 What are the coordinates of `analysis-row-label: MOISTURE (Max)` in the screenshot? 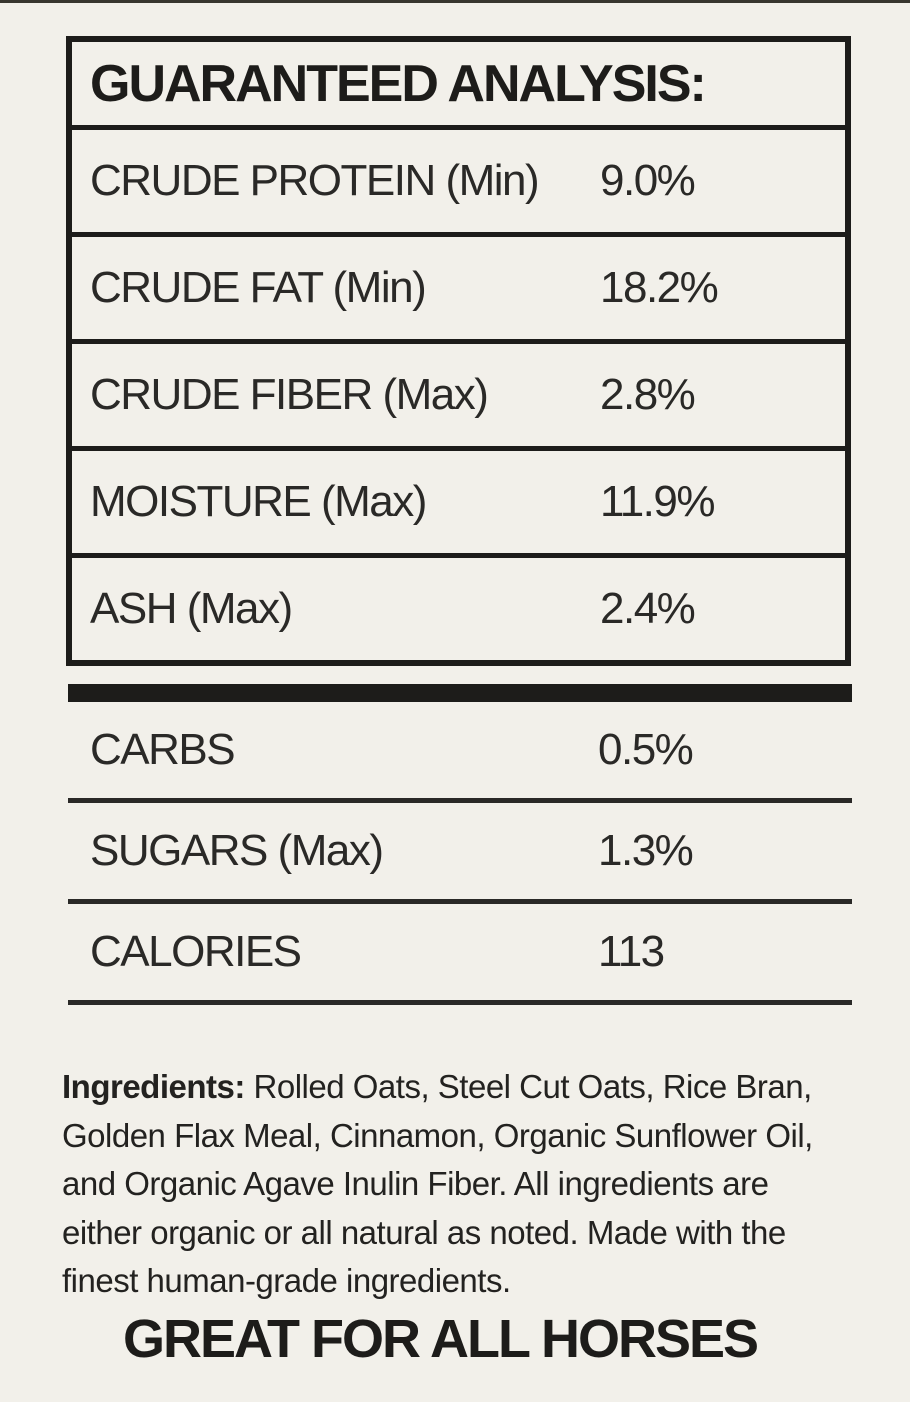 It's located at (258, 501).